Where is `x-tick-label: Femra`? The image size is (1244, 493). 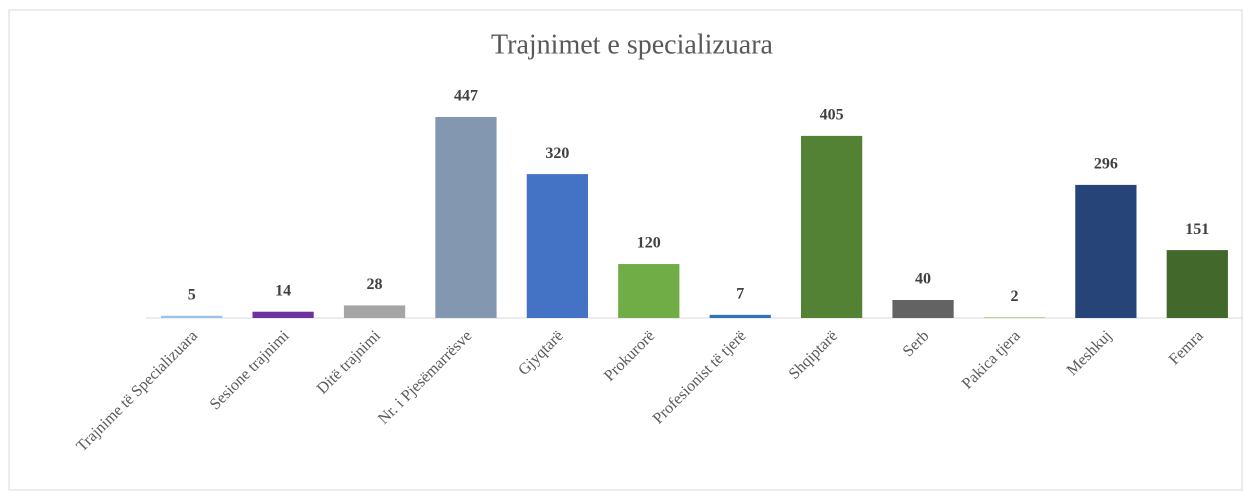
x-tick-label: Femra is located at coordinates (1186, 347).